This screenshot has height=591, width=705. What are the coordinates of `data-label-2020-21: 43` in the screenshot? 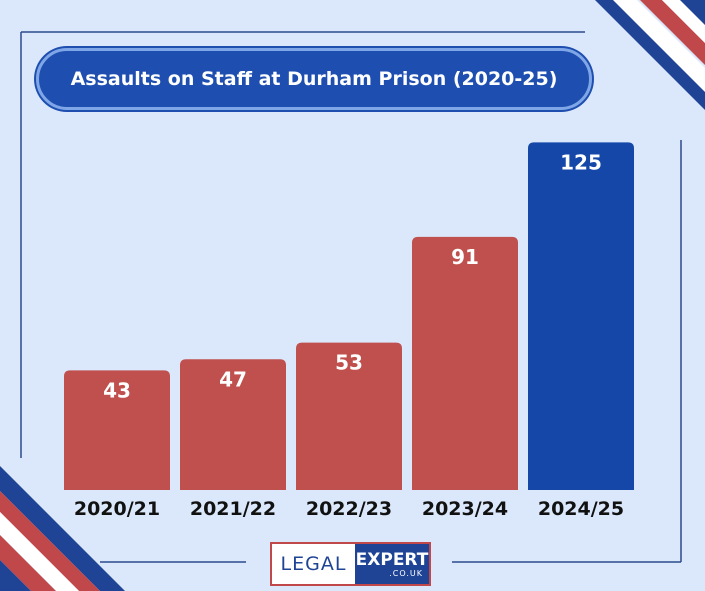 It's located at (117, 390).